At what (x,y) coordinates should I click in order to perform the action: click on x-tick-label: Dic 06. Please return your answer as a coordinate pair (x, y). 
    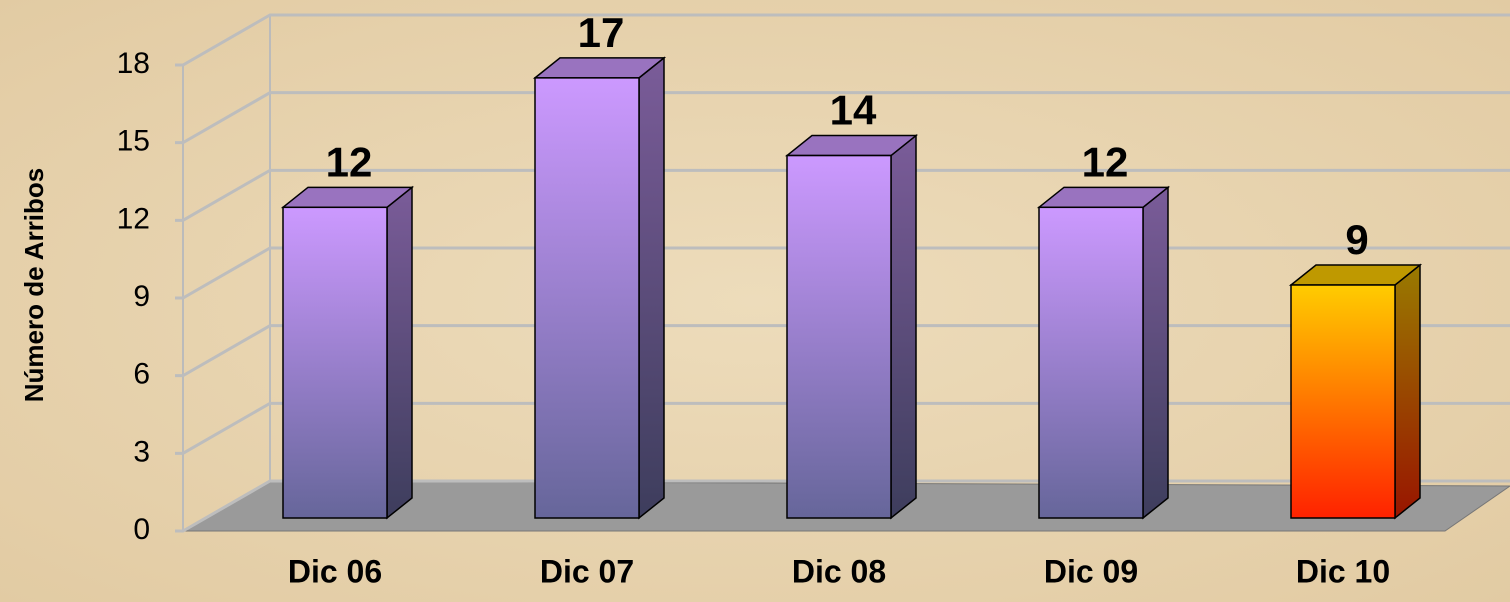
    Looking at the image, I should click on (335, 571).